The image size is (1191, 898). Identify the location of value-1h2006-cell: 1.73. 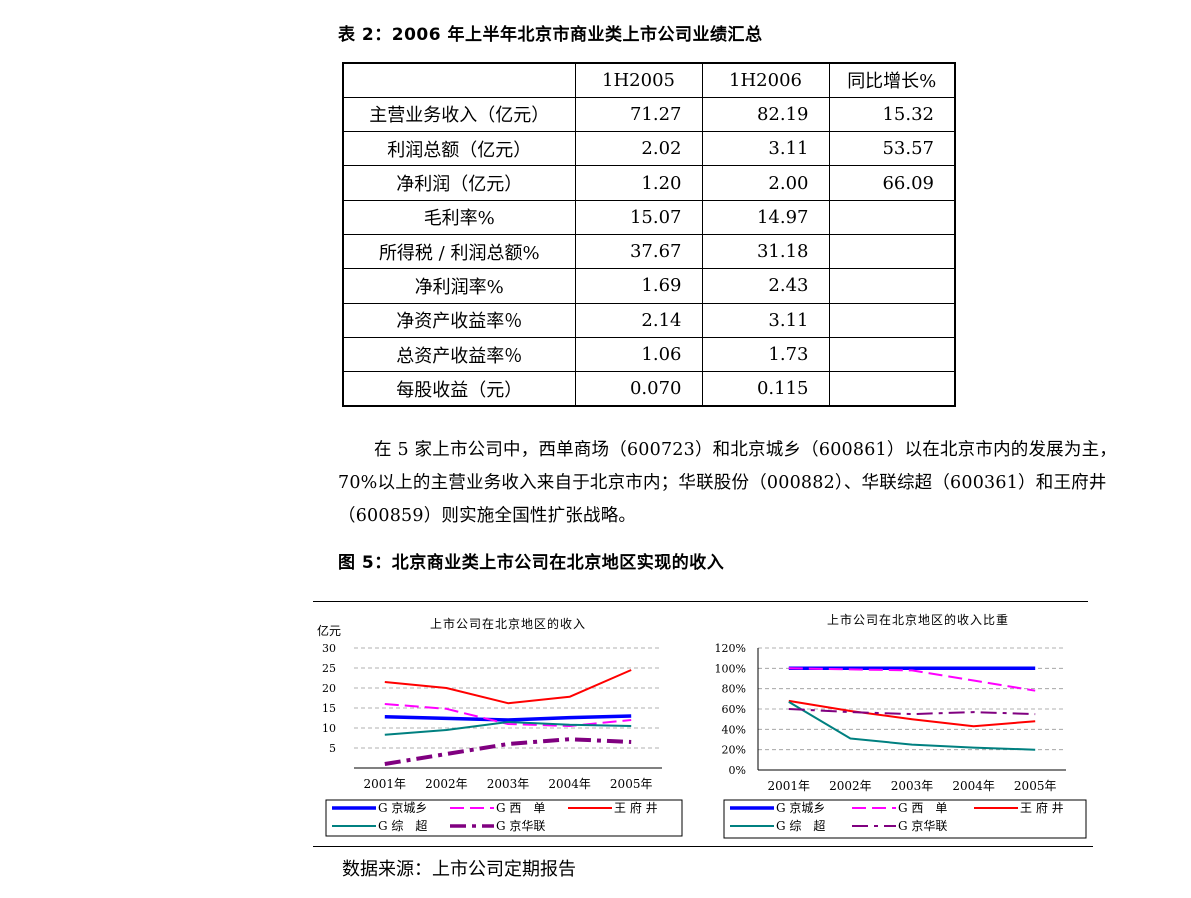
(765, 354).